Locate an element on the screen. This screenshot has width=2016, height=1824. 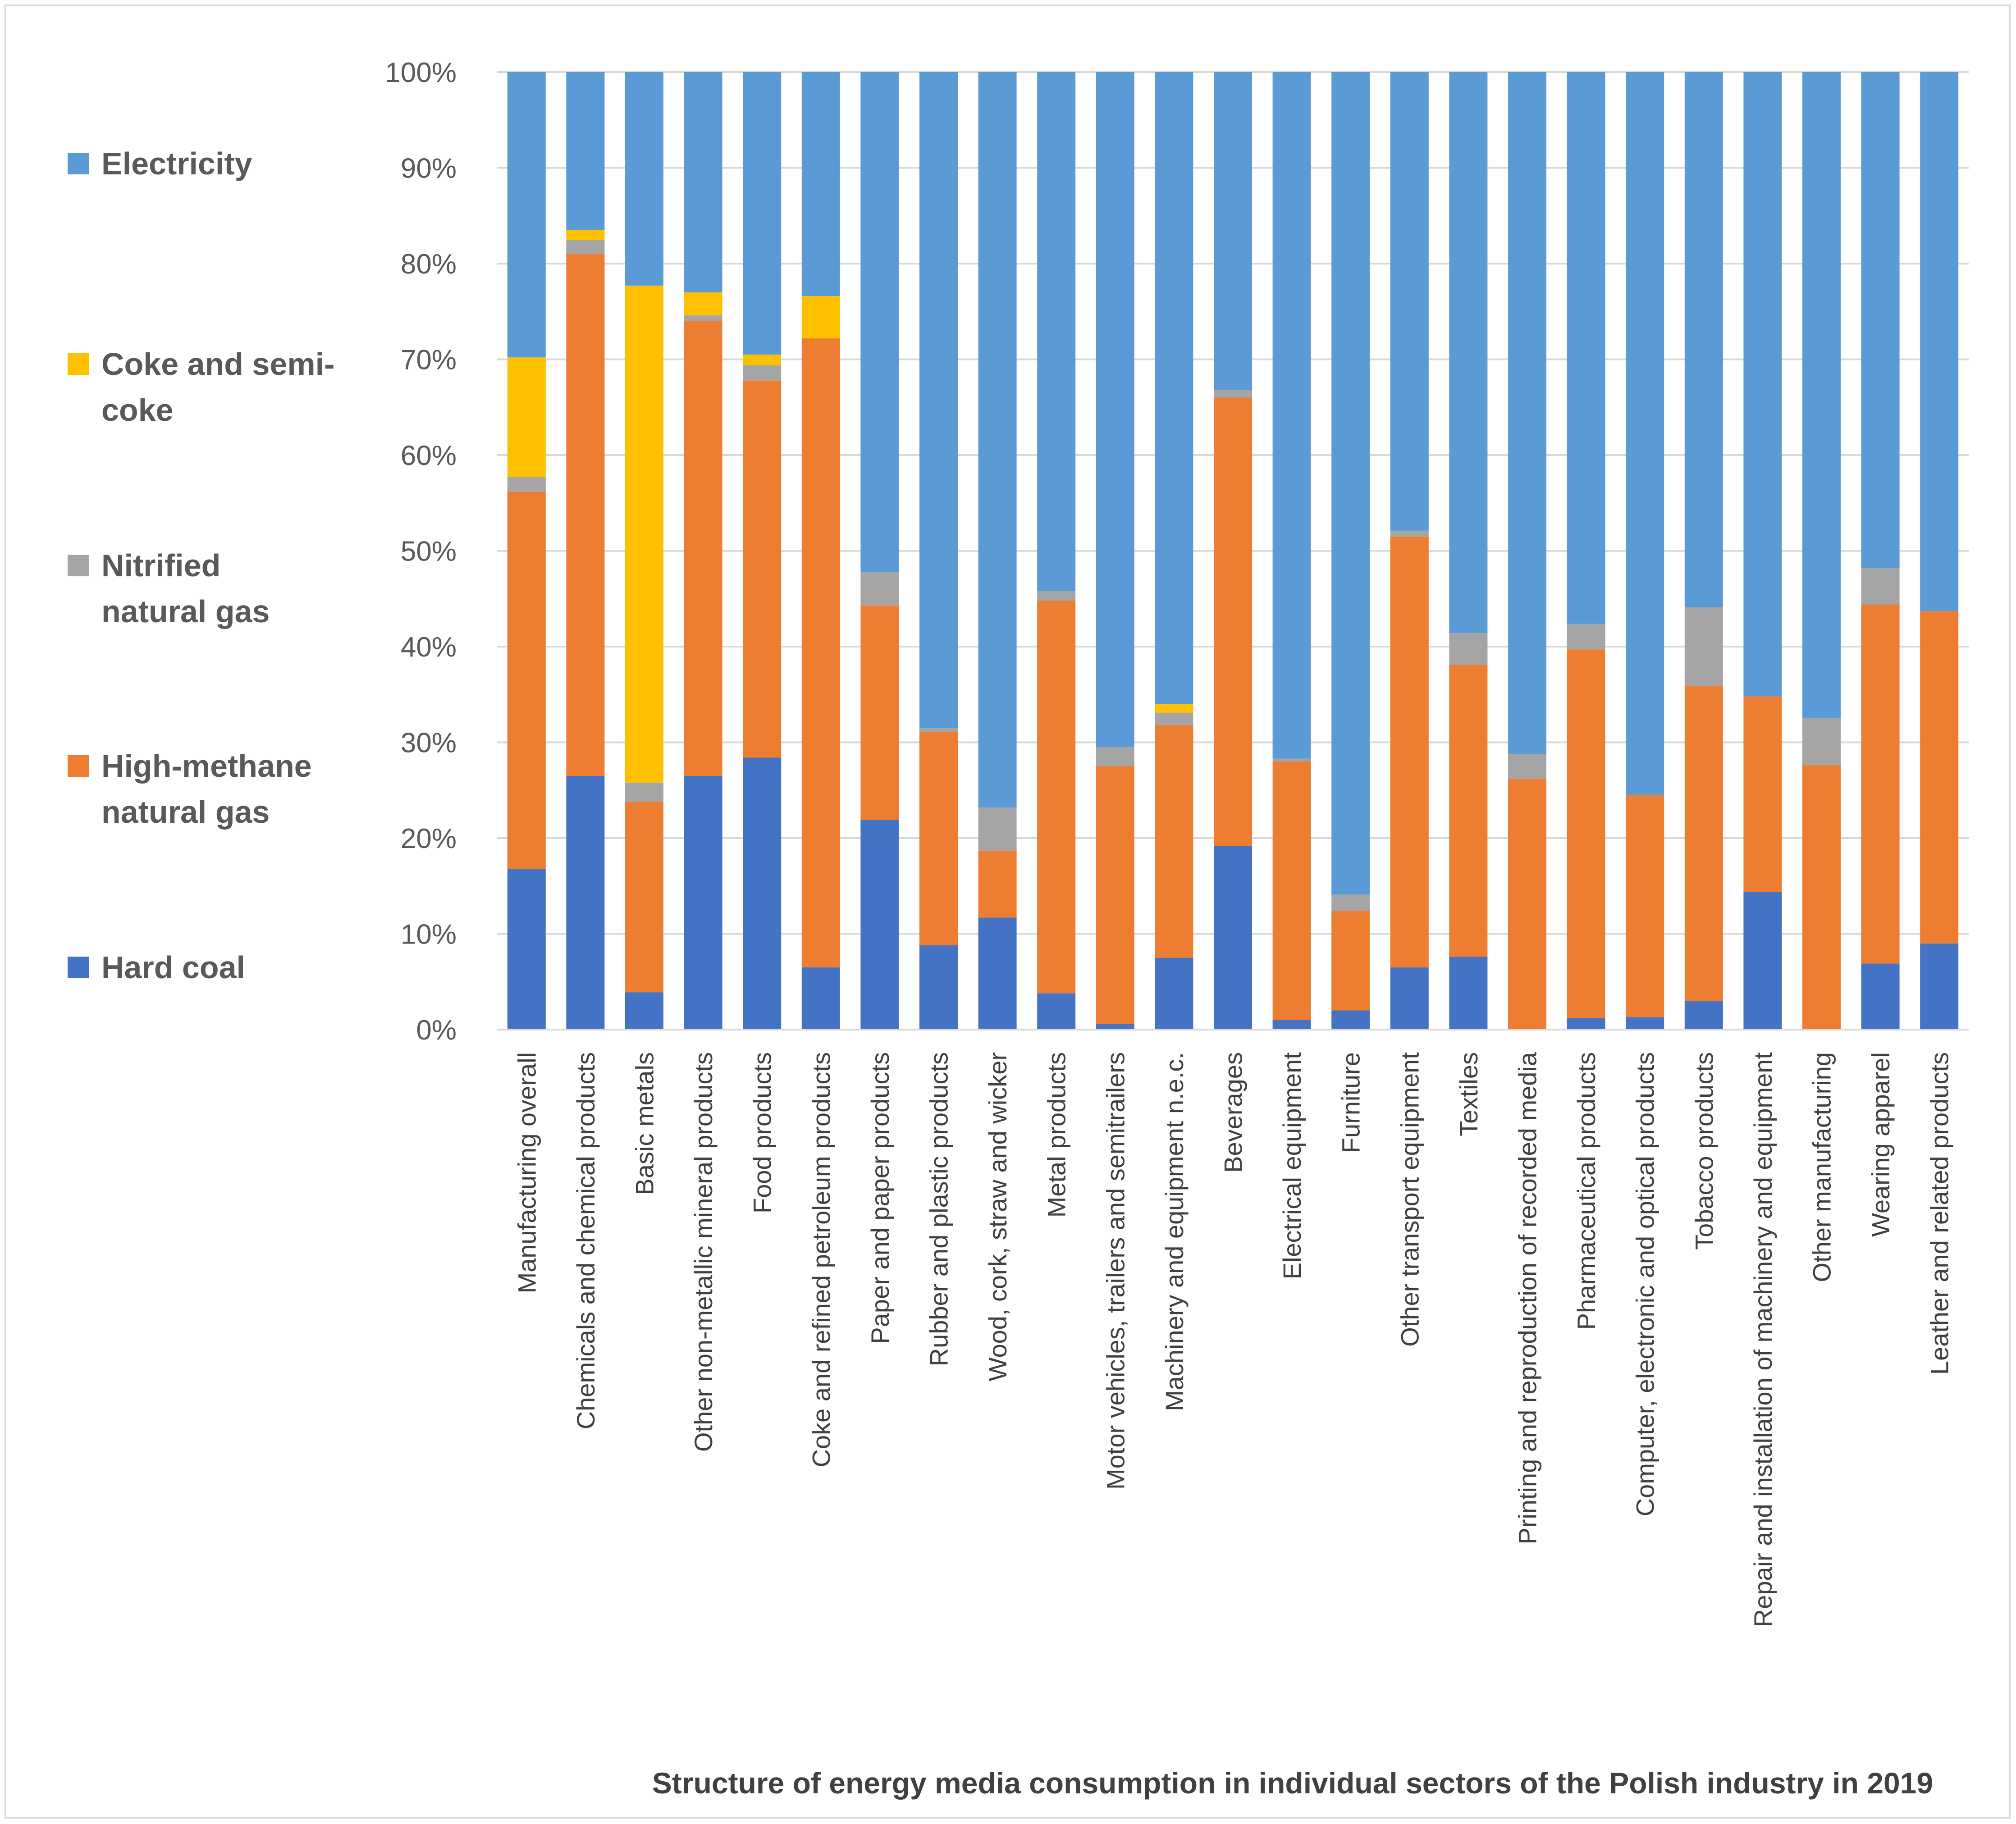
bar-segment: High-methane natural gas: 10.4% is located at coordinates (1350, 961).